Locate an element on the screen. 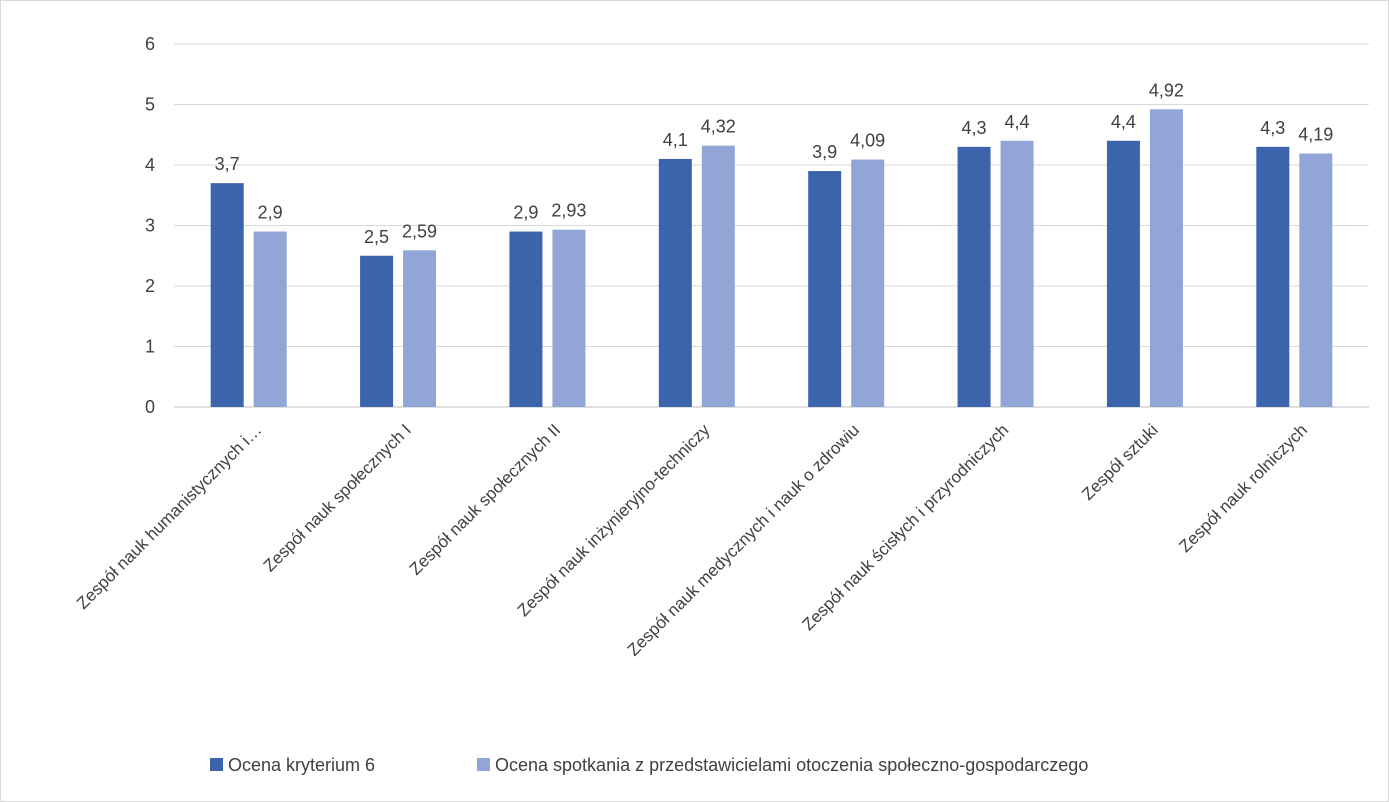  data-label: 3,9 is located at coordinates (824, 152).